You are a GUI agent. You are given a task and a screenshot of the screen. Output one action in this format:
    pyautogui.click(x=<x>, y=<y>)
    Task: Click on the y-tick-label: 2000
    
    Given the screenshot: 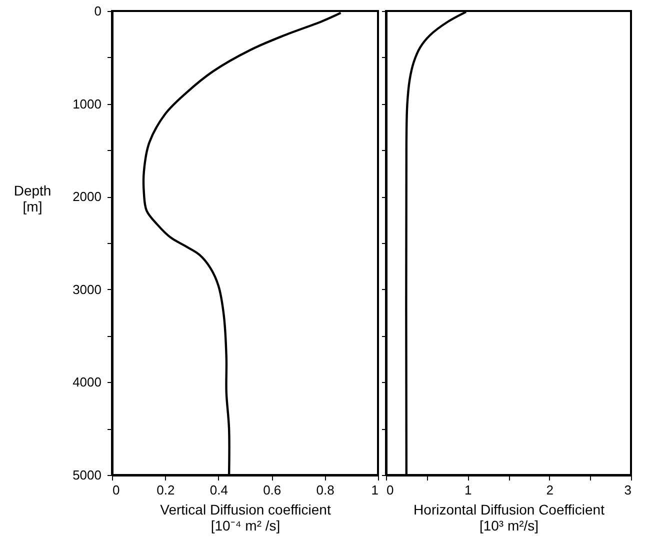 What is the action you would take?
    pyautogui.click(x=87, y=196)
    